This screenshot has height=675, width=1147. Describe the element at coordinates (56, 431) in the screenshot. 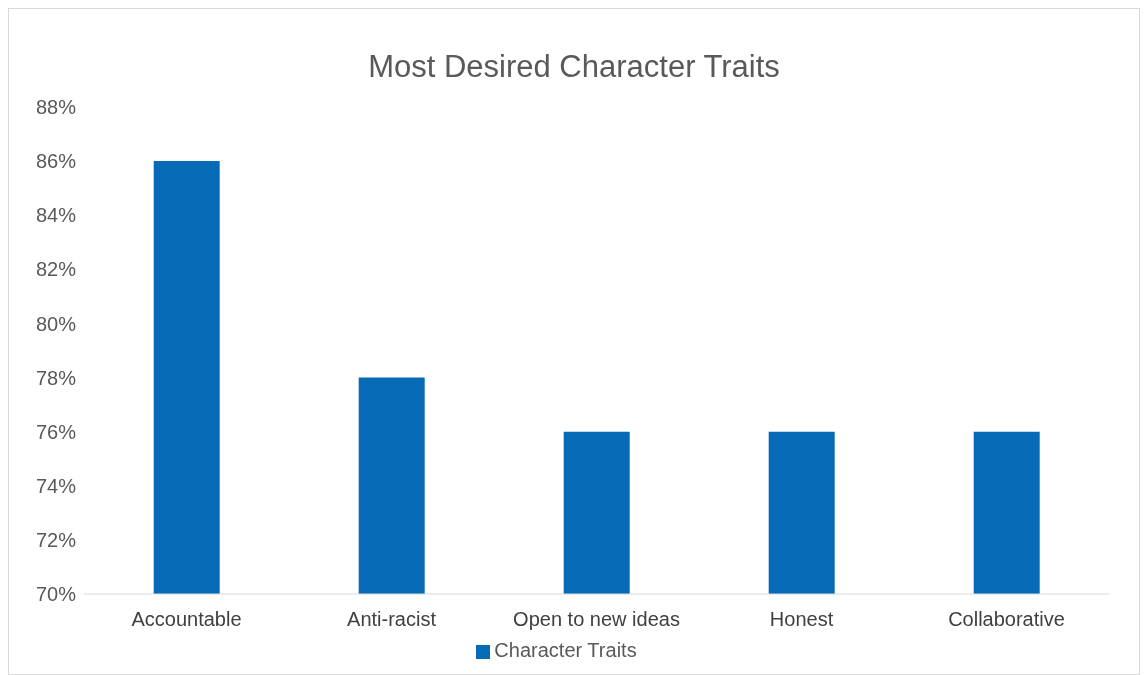

I see `y-tick-label: 76%` at that location.